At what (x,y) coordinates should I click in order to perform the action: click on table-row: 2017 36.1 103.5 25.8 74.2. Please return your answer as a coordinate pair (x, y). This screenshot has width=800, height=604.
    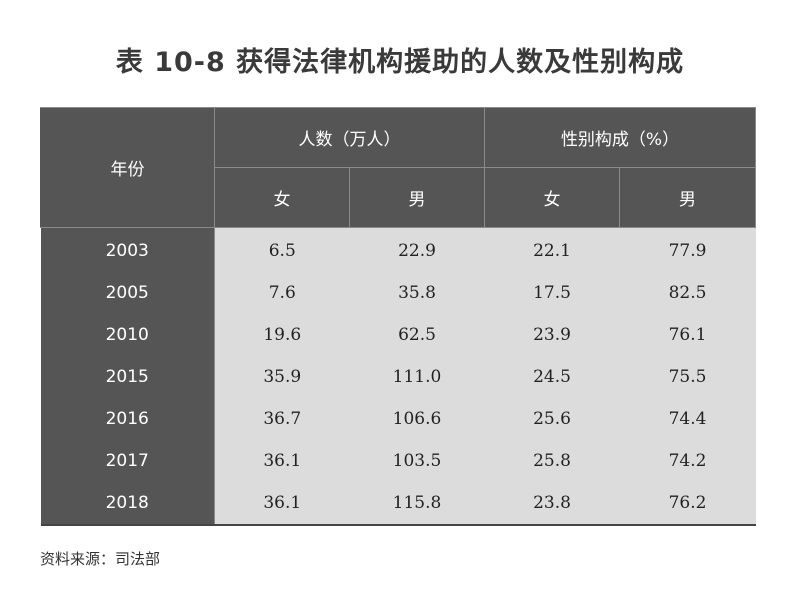
    Looking at the image, I should click on (398, 461).